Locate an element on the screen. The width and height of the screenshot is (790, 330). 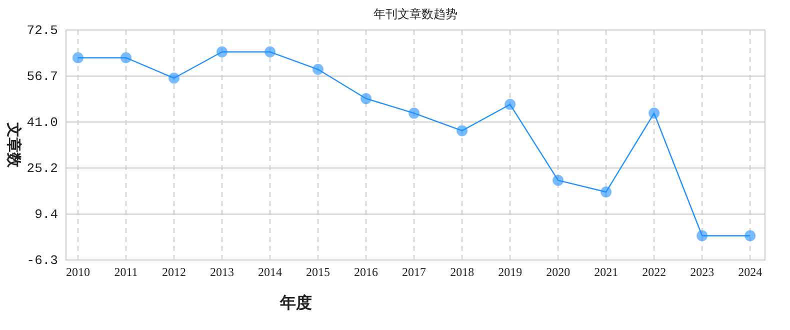
x-tick-label: 2018 is located at coordinates (462, 272).